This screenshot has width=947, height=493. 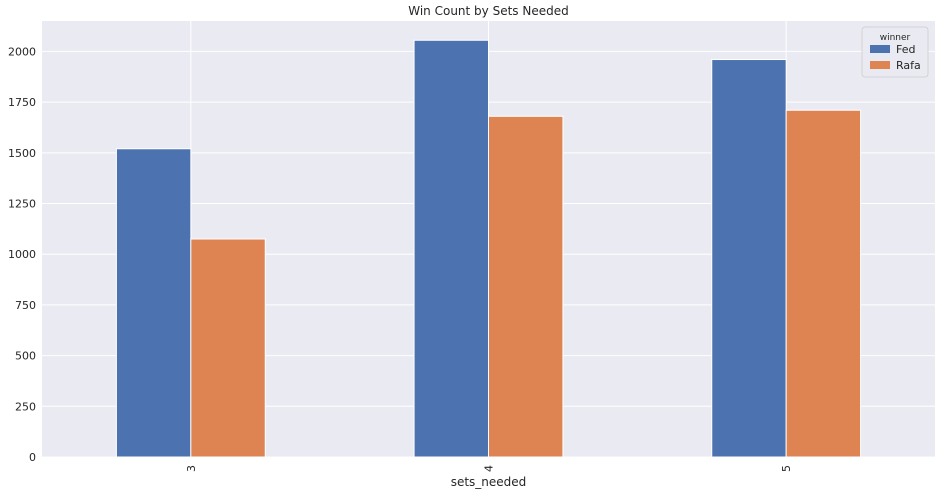 I want to click on y-axis-ticks: 0 250 500 750 1000 1250 1500 1750 2000, so click(x=22, y=254).